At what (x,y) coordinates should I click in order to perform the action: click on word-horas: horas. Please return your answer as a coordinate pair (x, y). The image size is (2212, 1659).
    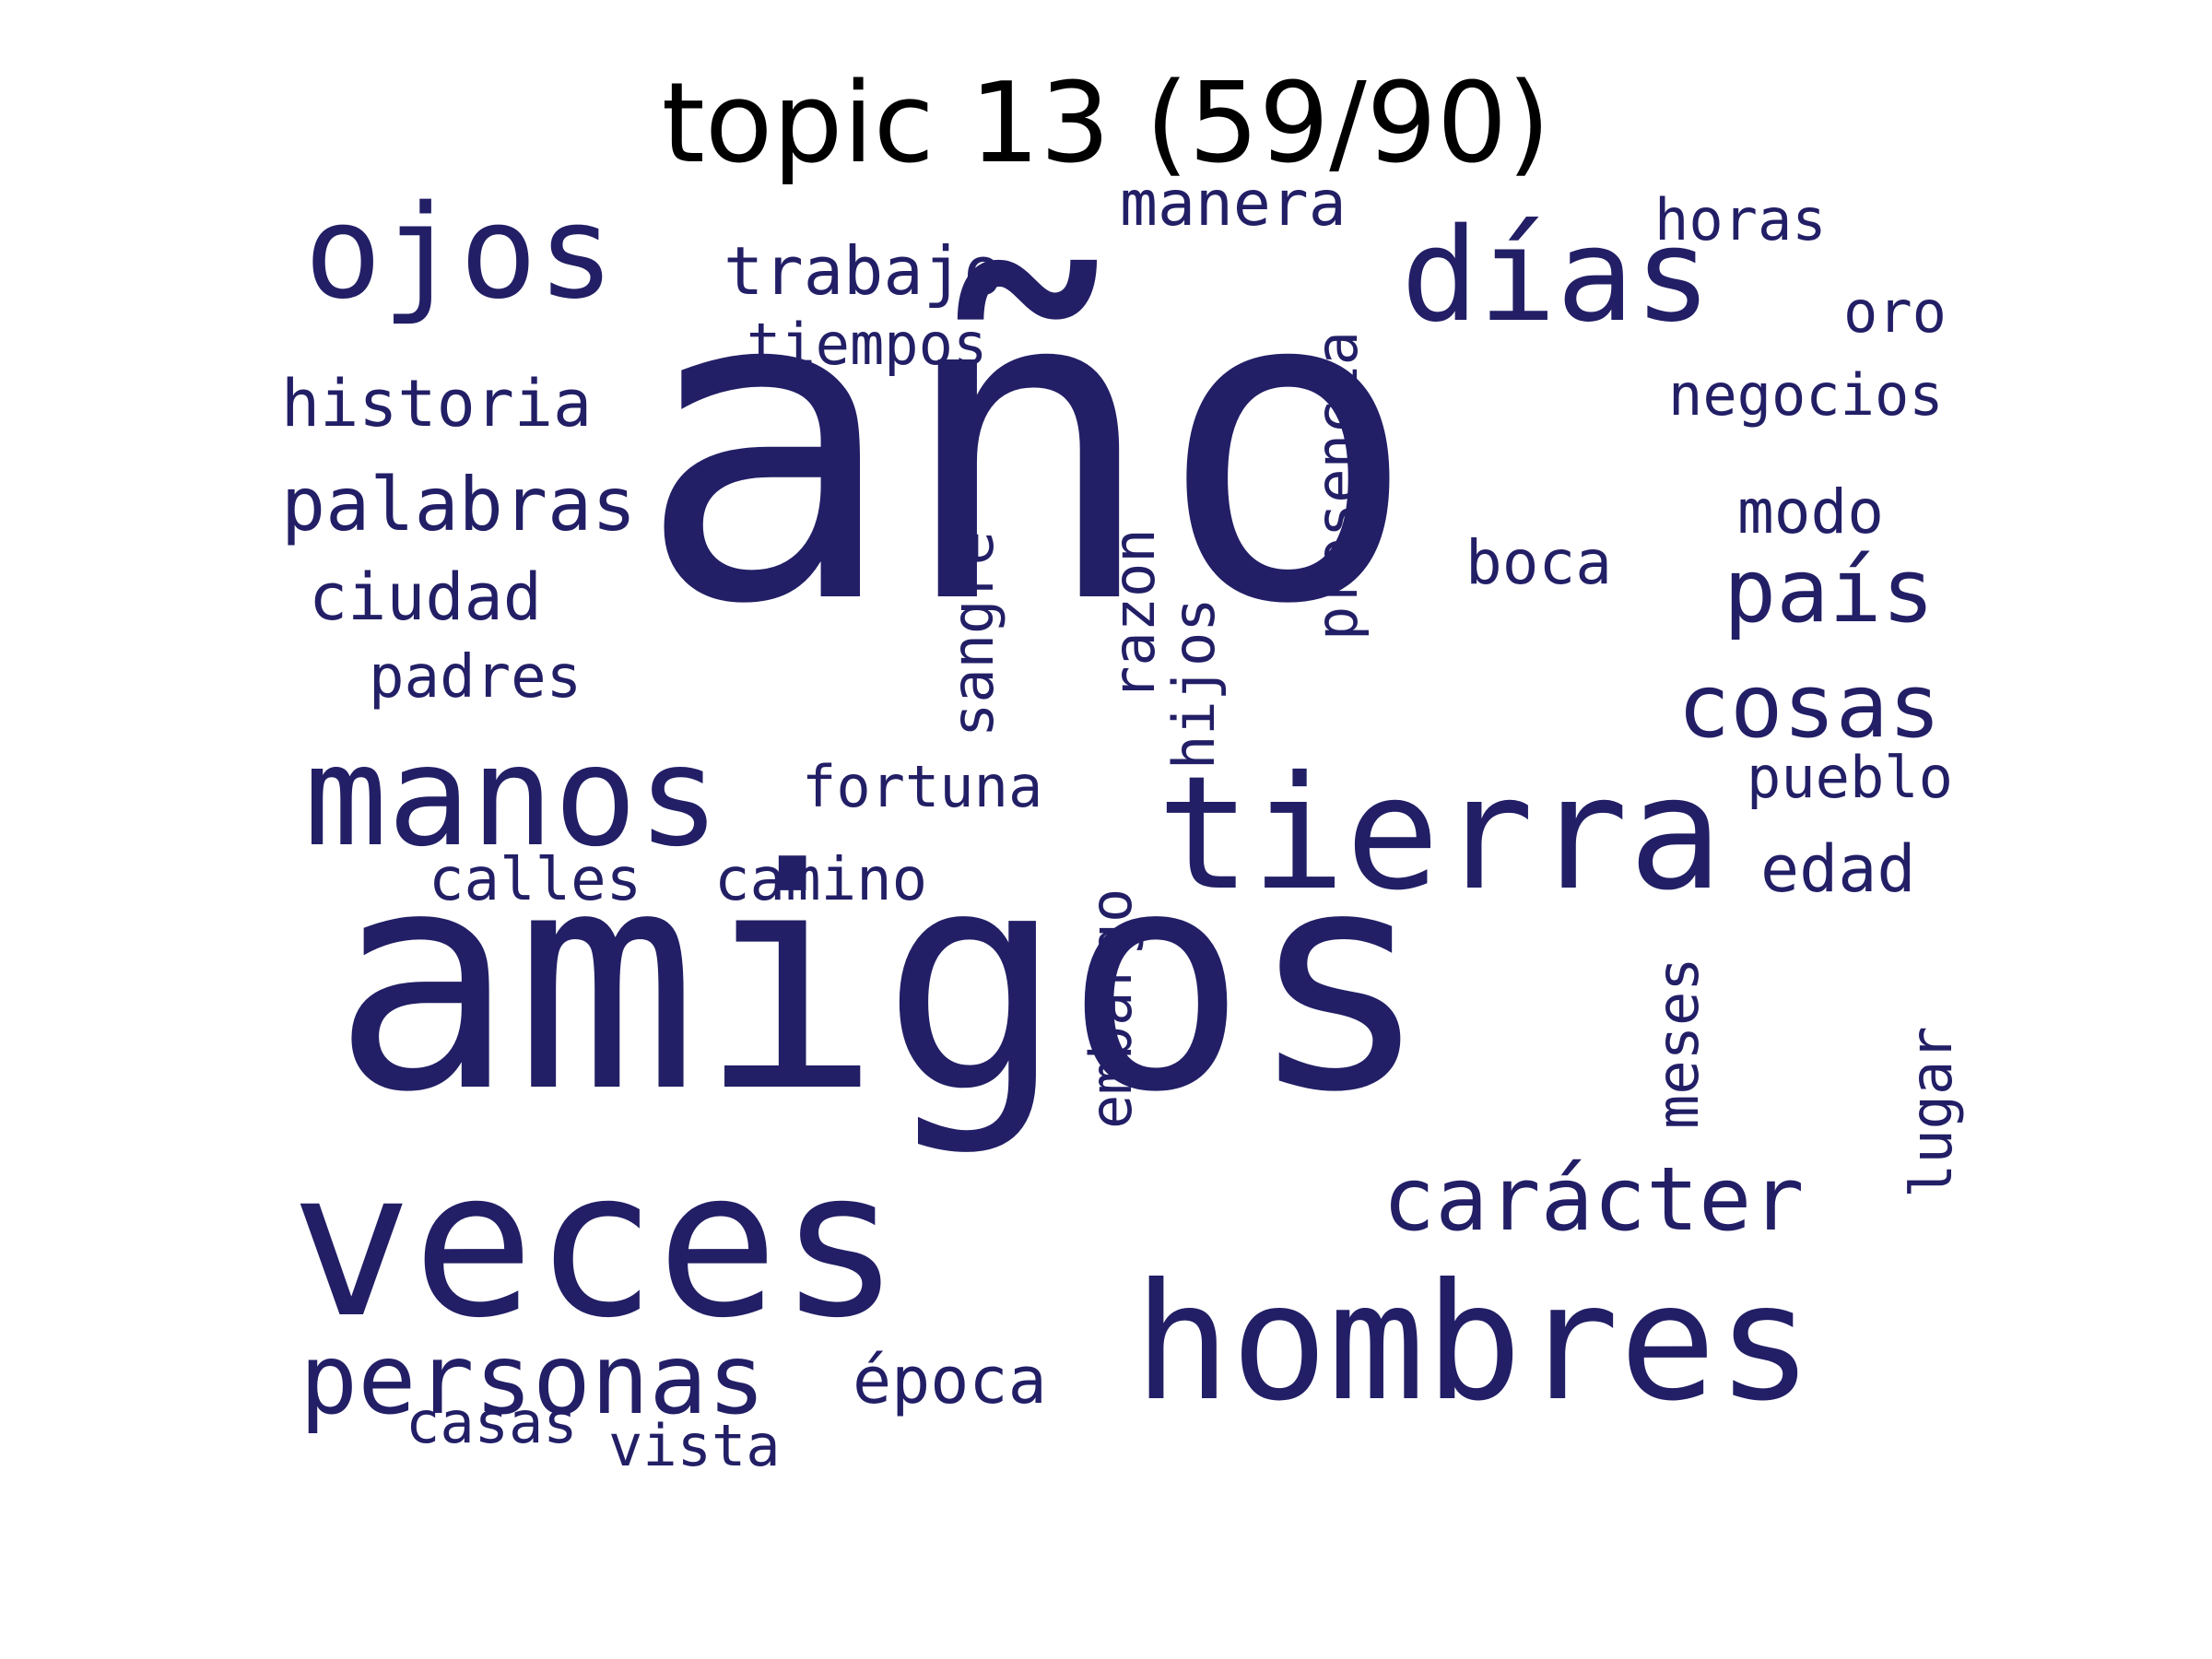
    Looking at the image, I should click on (1740, 219).